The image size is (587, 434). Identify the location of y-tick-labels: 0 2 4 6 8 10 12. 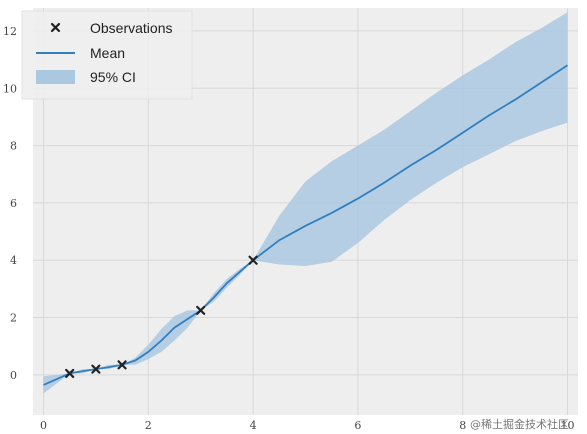
(10, 203).